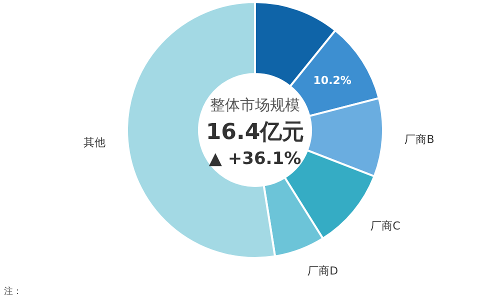 This screenshot has height=300, width=480. I want to click on slice-label: 其他, so click(94, 142).